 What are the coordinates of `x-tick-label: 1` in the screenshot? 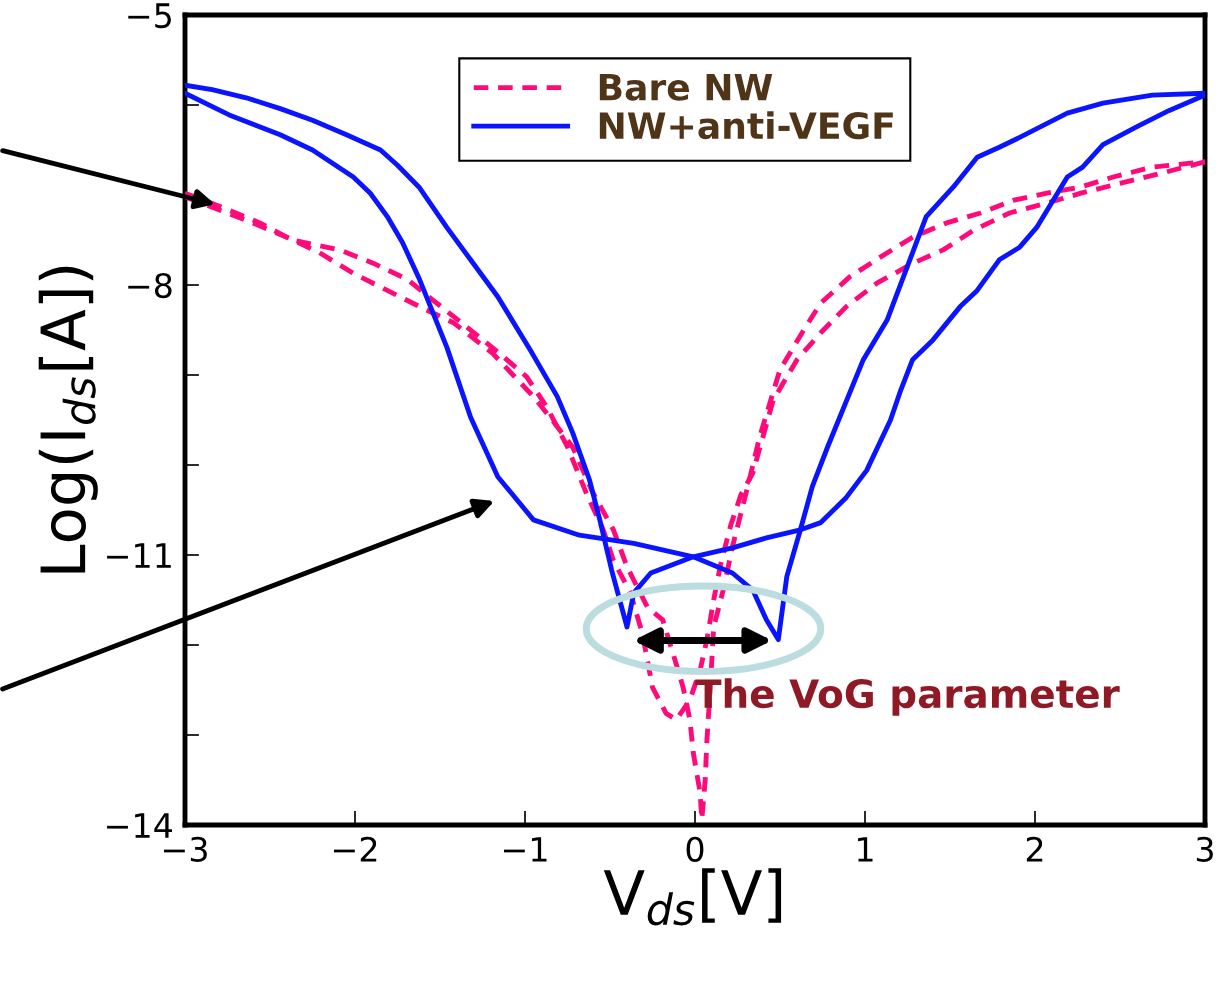 It's located at (865, 849).